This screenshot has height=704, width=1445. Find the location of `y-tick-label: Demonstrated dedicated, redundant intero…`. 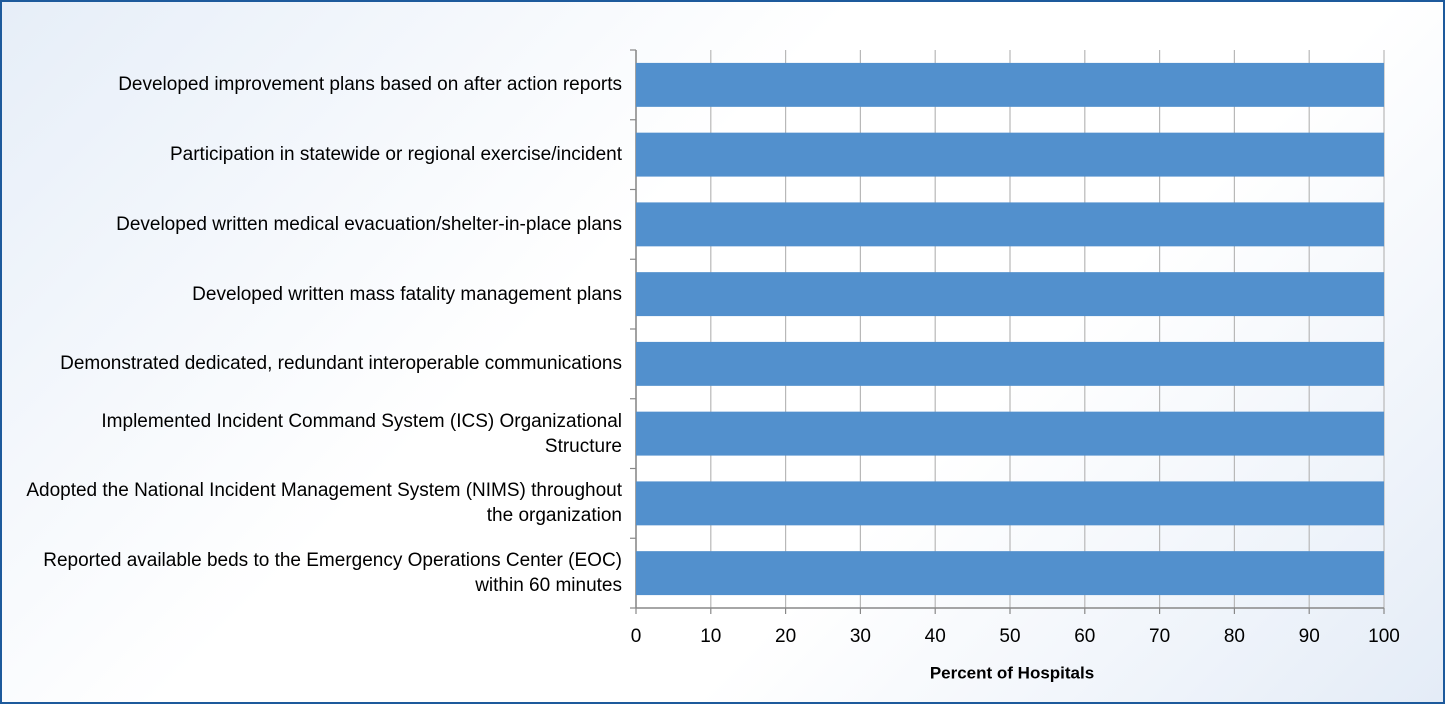

y-tick-label: Demonstrated dedicated, redundant intero… is located at coordinates (341, 364).